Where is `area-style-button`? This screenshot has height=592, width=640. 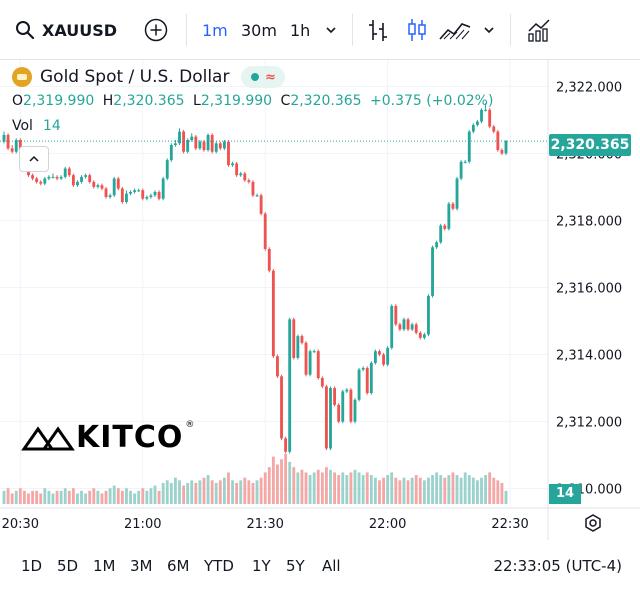 area-style-button is located at coordinates (455, 30).